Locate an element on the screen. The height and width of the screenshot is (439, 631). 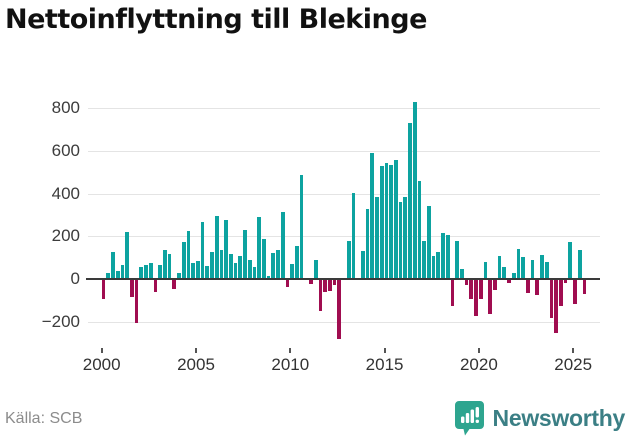
y-axis-tick-label: 400 is located at coordinates (65, 193).